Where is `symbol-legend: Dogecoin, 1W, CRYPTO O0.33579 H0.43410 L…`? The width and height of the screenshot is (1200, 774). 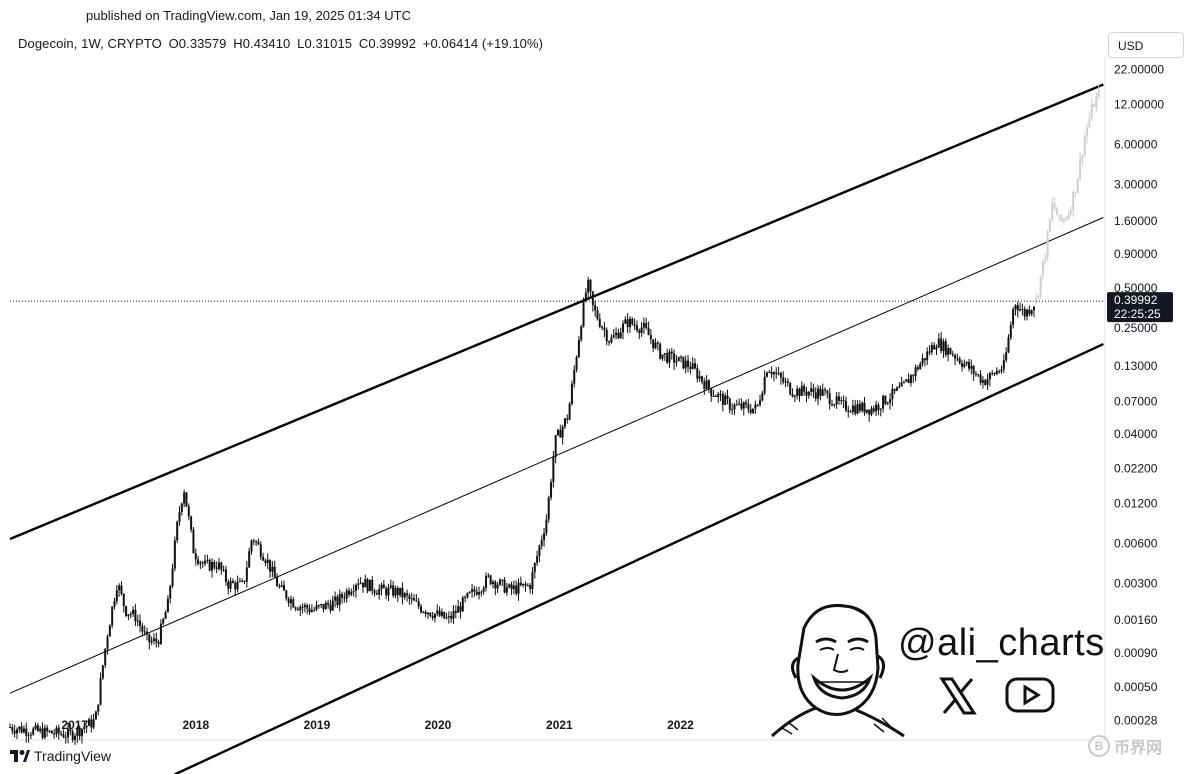 symbol-legend: Dogecoin, 1W, CRYPTO O0.33579 H0.43410 L… is located at coordinates (282, 43).